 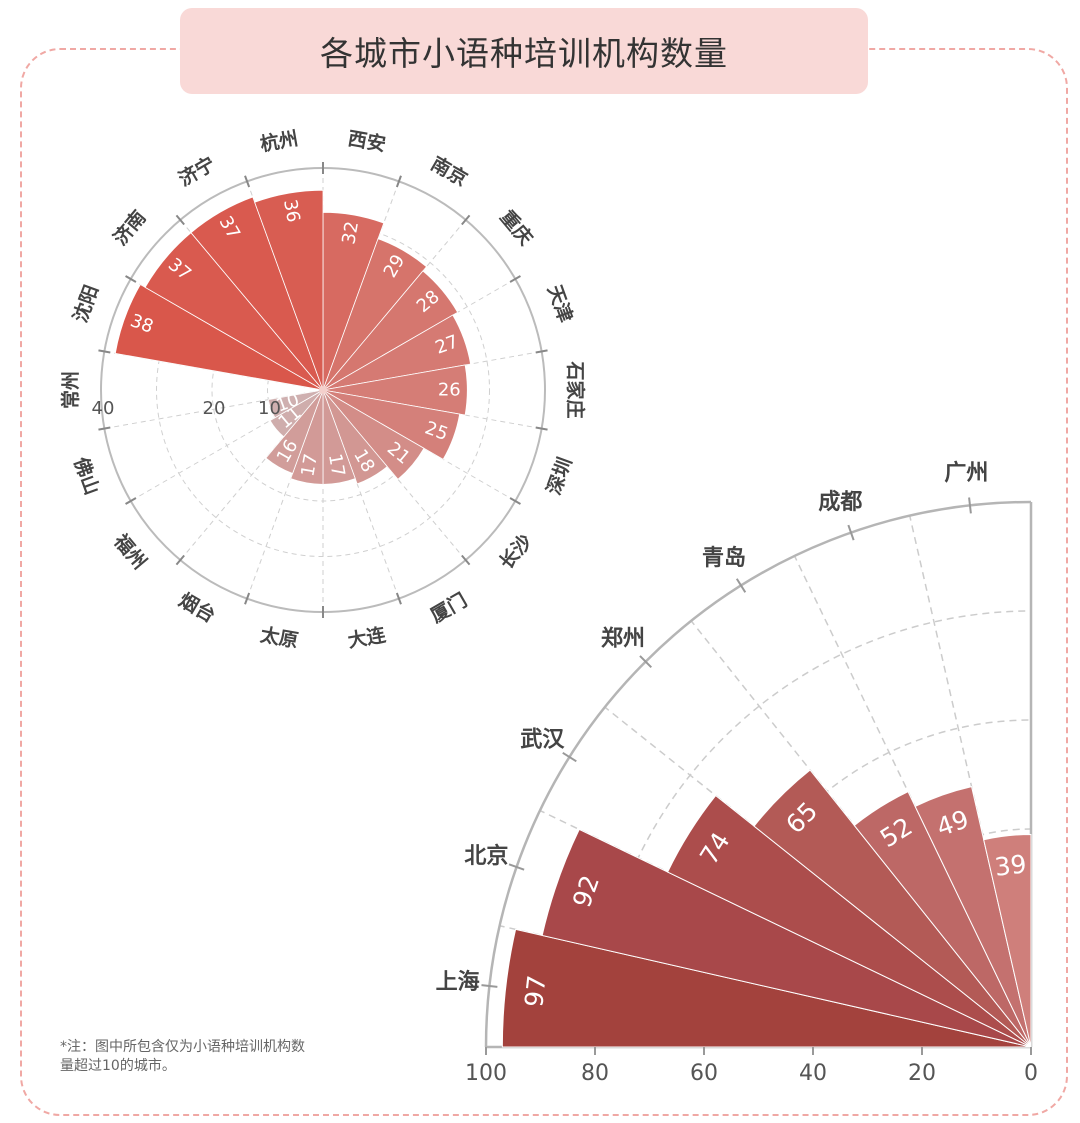 I want to click on bar-太原, so click(x=307, y=437).